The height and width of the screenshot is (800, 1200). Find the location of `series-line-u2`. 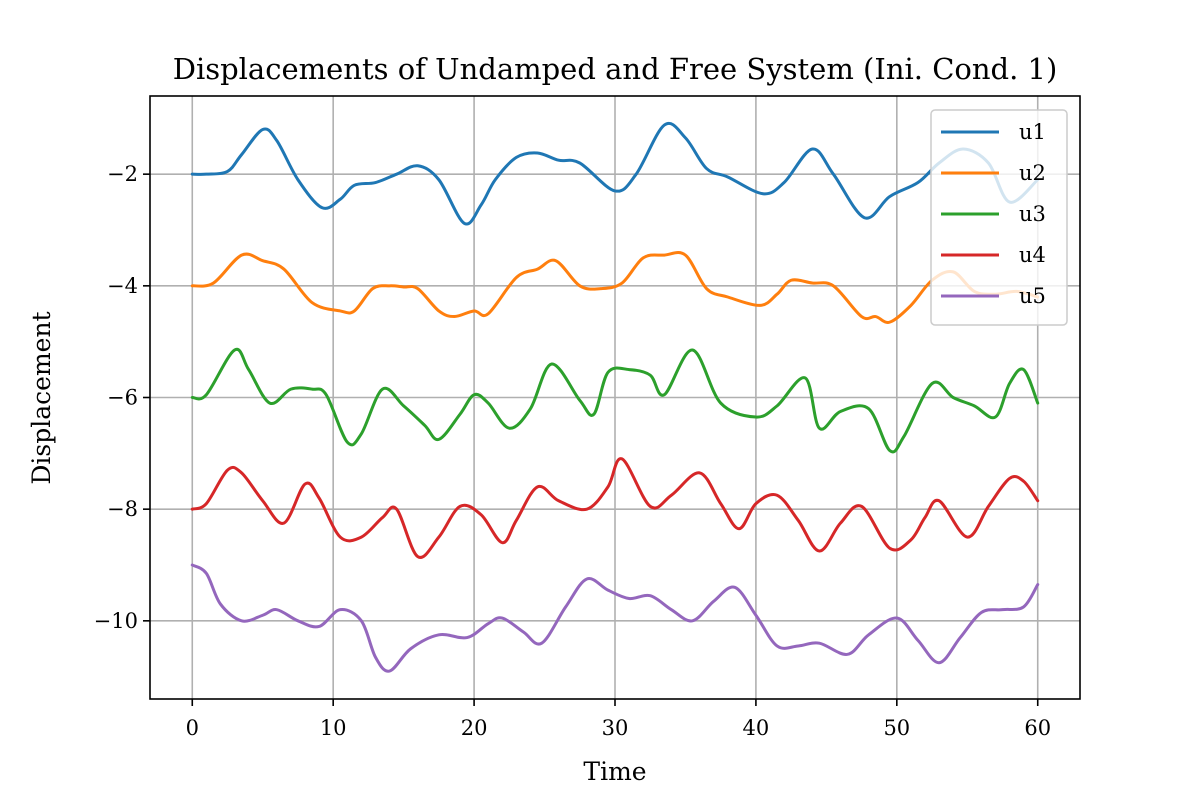

series-line-u2 is located at coordinates (615, 287).